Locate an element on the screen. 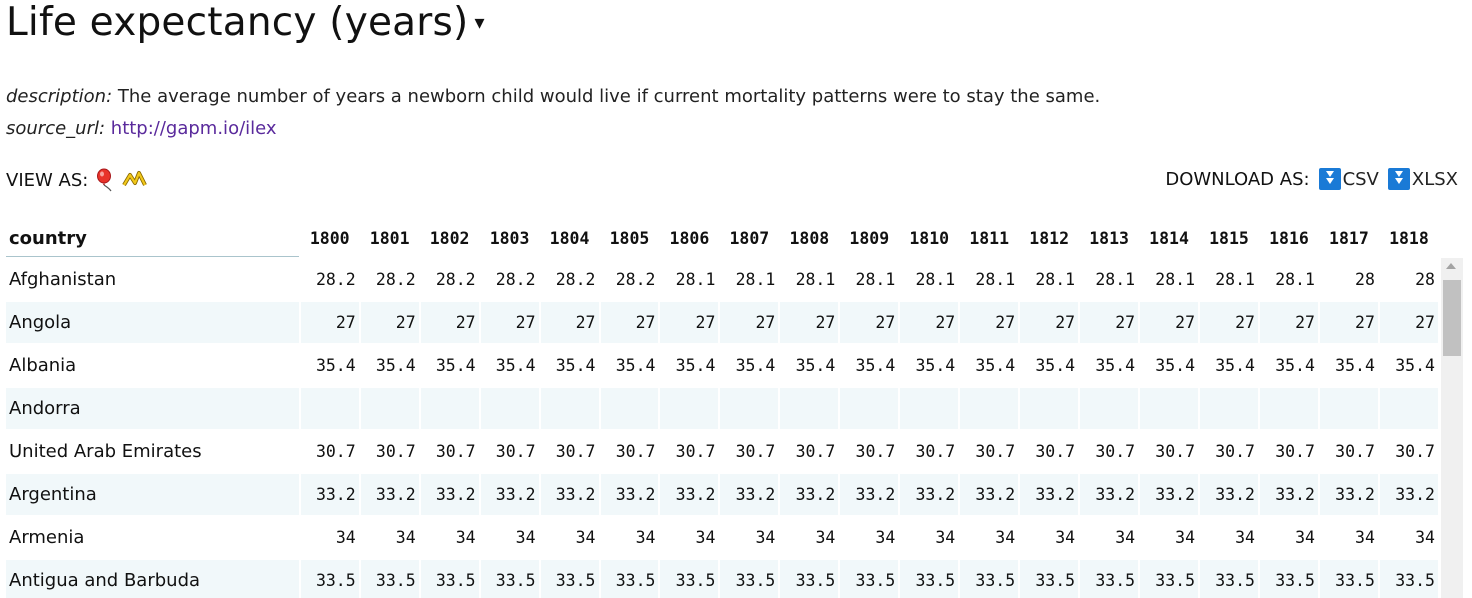  title-dropdown-caret-icon: ▾ is located at coordinates (479, 22).